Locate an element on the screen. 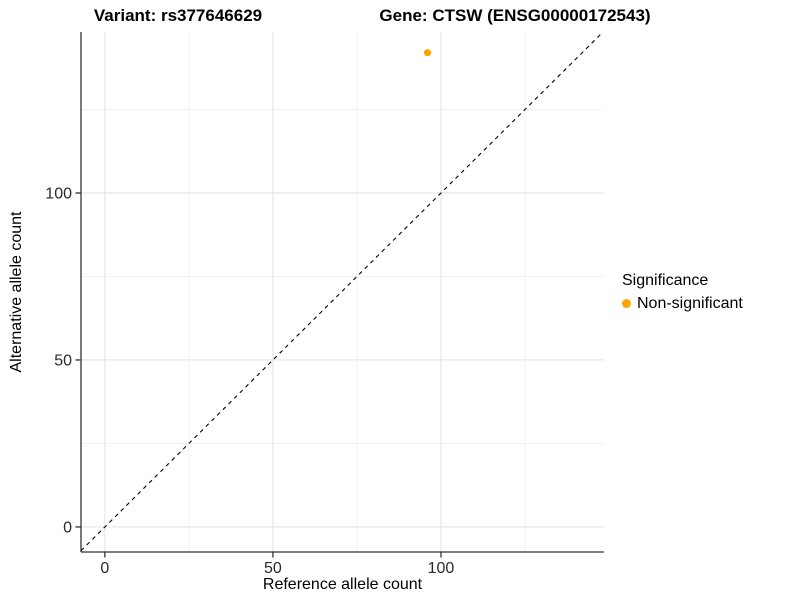  y-tick-label: 100 is located at coordinates (58, 193).